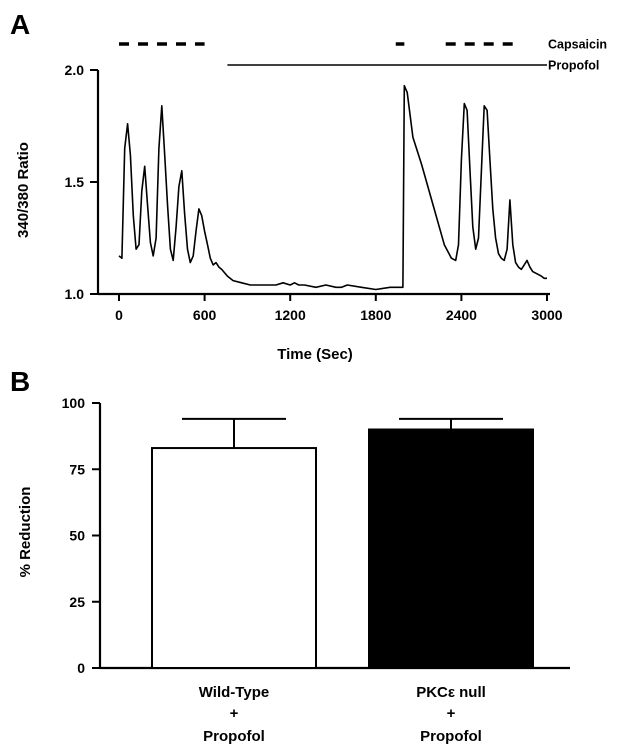 The height and width of the screenshot is (750, 626). What do you see at coordinates (573, 66) in the screenshot?
I see `propofol-label: Propofol` at bounding box center [573, 66].